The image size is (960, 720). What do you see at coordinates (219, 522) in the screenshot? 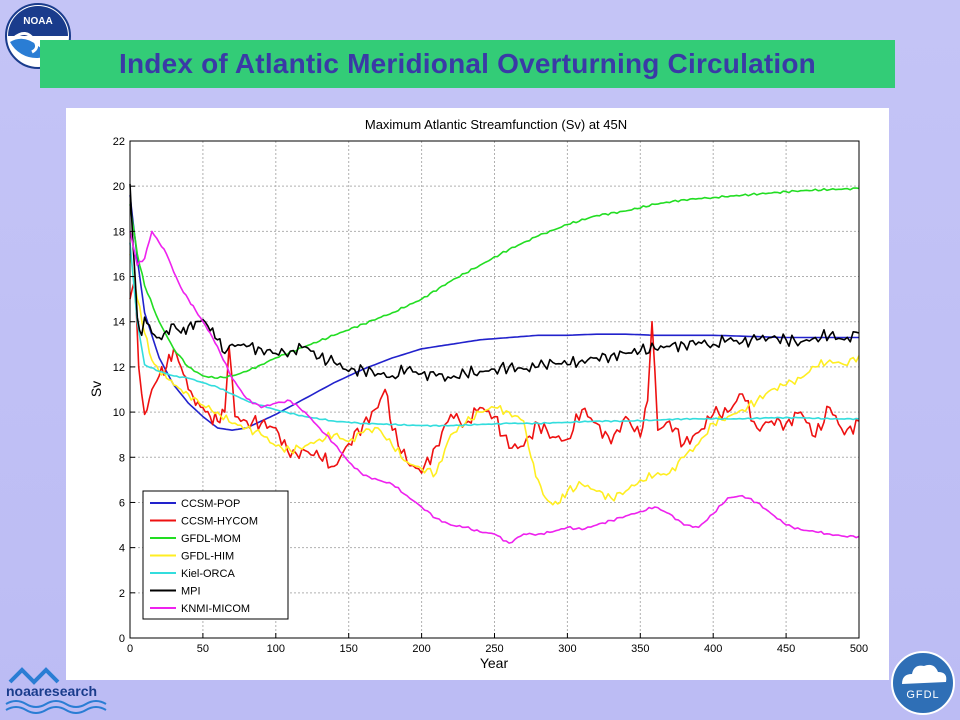
I see `legend-entry: CCSM-HYCOM` at bounding box center [219, 522].